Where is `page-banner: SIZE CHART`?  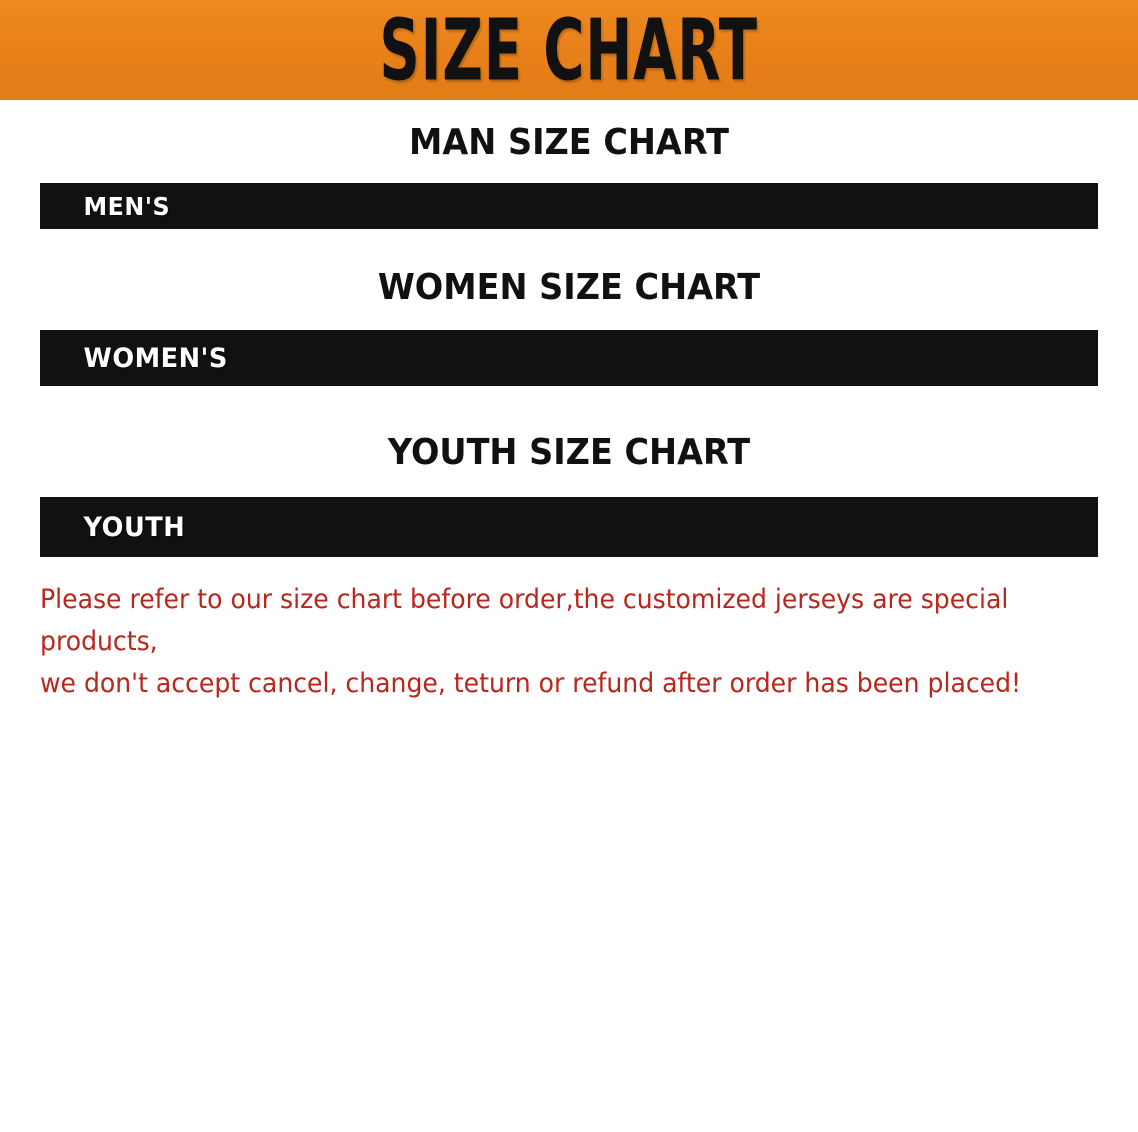
page-banner: SIZE CHART is located at coordinates (569, 50).